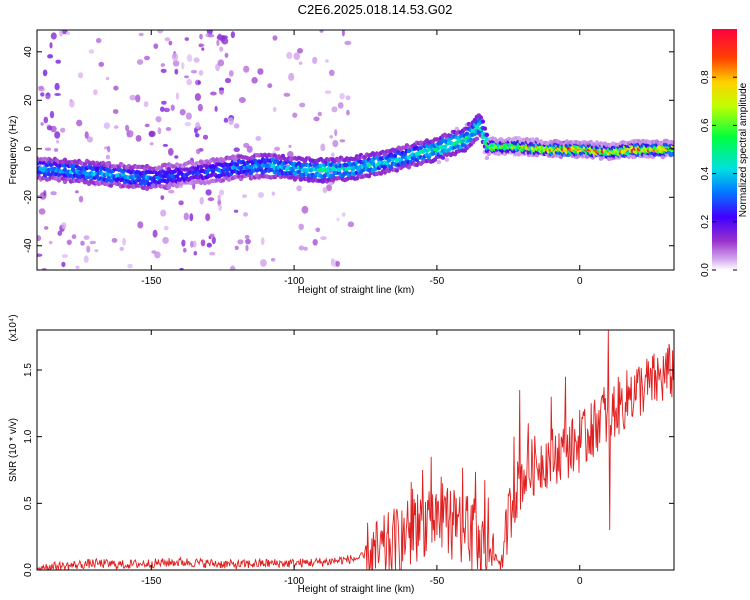 This screenshot has height=600, width=750. What do you see at coordinates (294, 581) in the screenshot?
I see `x-tick-label: -100` at bounding box center [294, 581].